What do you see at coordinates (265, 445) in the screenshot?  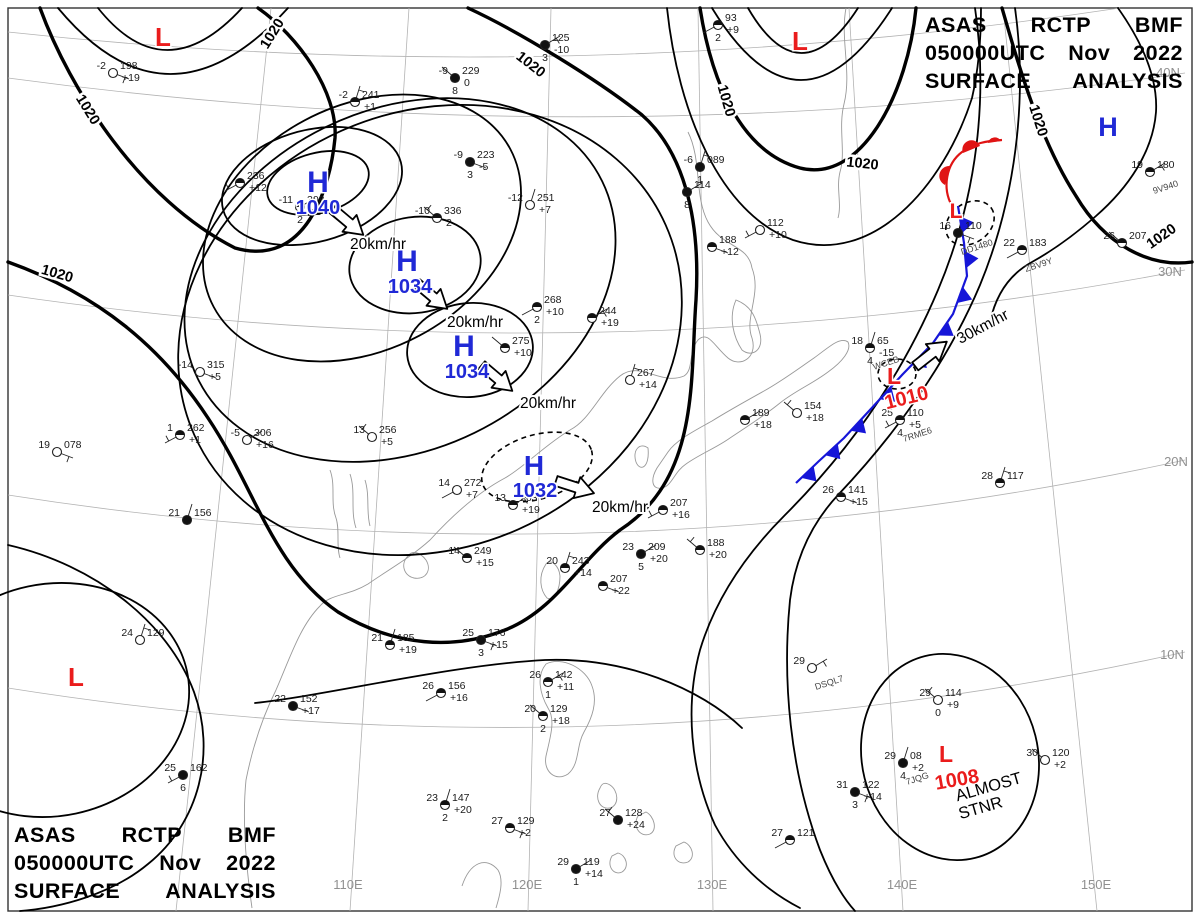 I see `station-value: +16` at bounding box center [265, 445].